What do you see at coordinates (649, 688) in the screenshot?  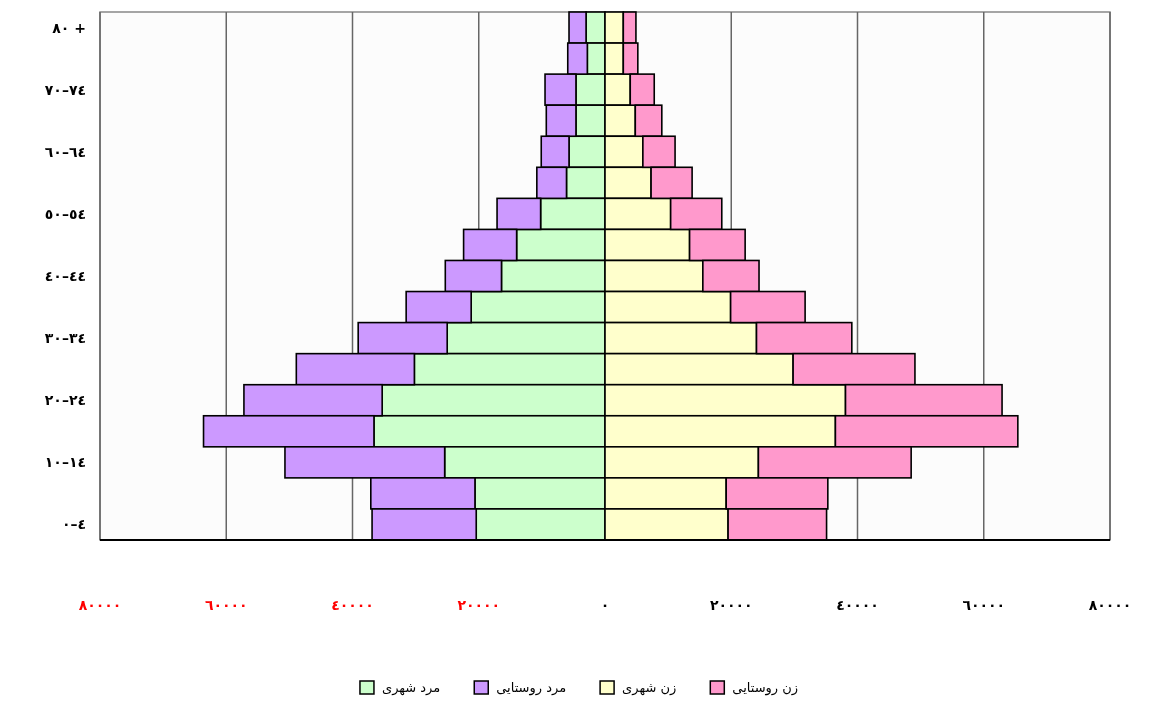 I see `legend-label: زن شهری` at bounding box center [649, 688].